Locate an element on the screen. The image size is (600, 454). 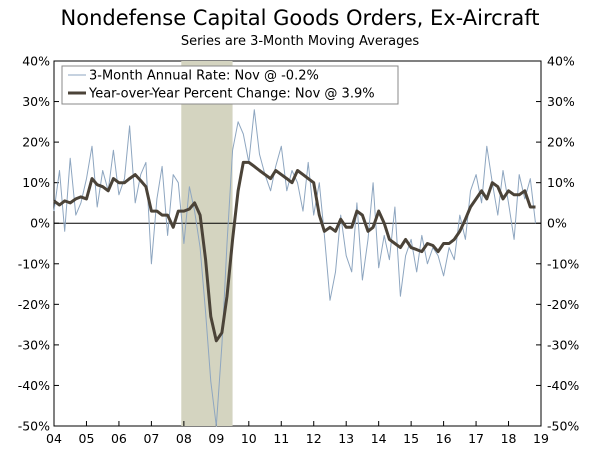
y-tick-label-right: 30% is located at coordinates (561, 101).